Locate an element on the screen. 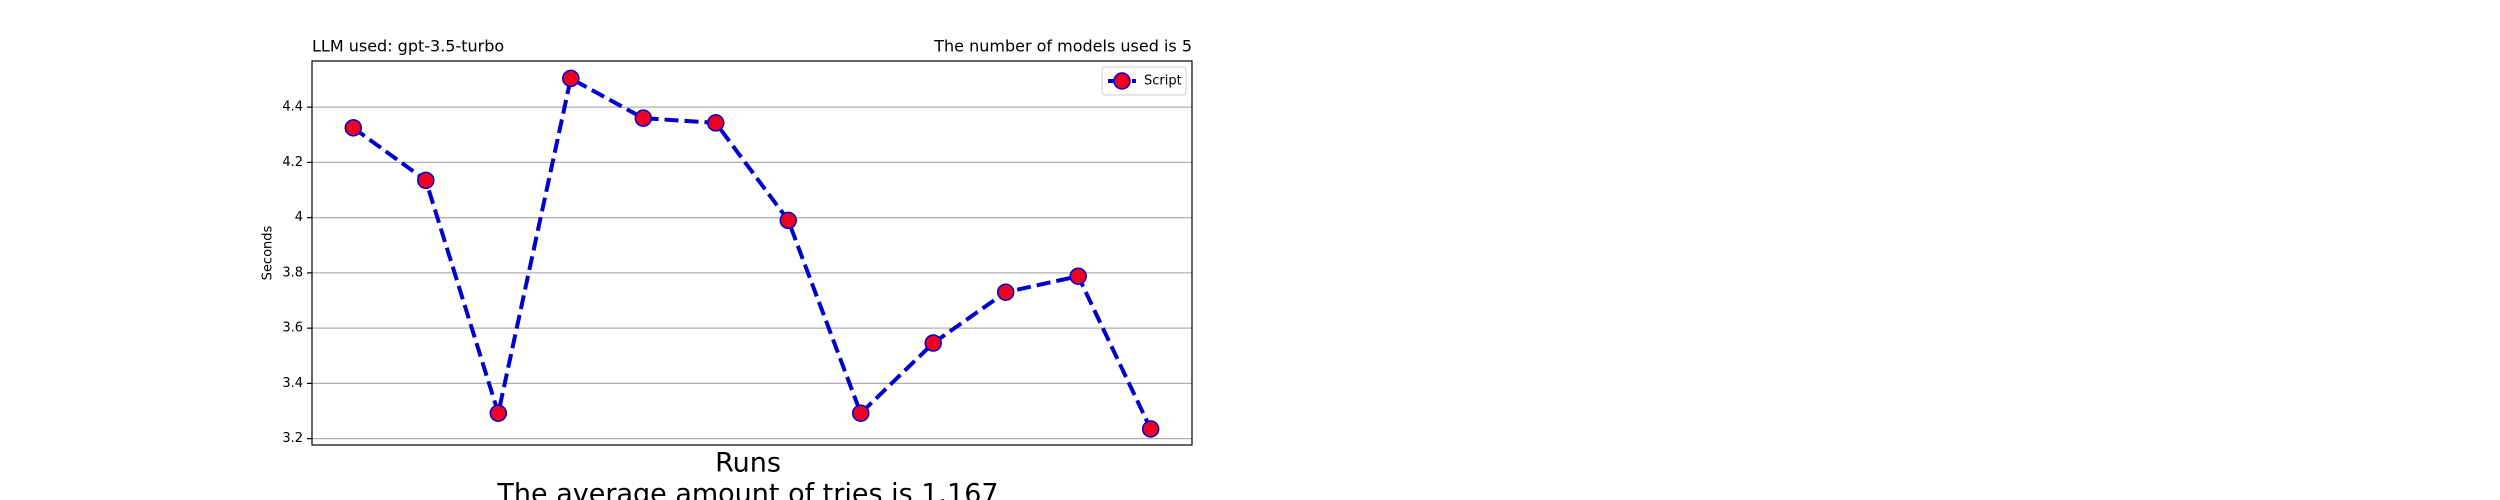 This screenshot has width=2500, height=500. title-right: The number of models used is 5 is located at coordinates (1062, 46).